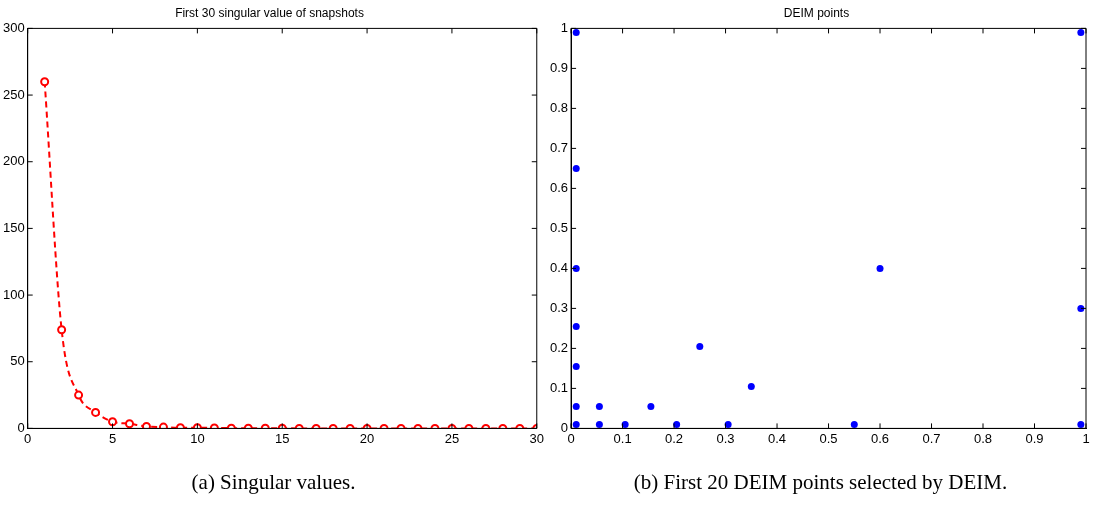 The image size is (1095, 525). What do you see at coordinates (559, 347) in the screenshot?
I see `y-tick-label: 0.2` at bounding box center [559, 347].